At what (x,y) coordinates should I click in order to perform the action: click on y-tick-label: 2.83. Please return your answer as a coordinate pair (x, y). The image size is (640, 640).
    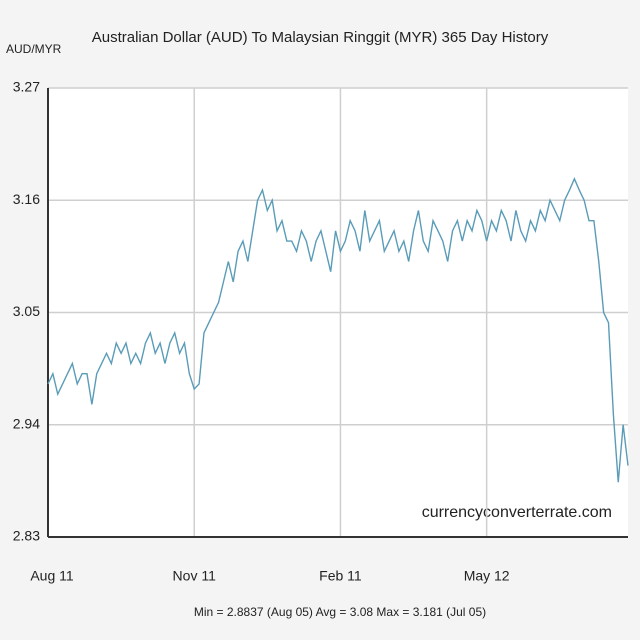
    Looking at the image, I should click on (26, 536).